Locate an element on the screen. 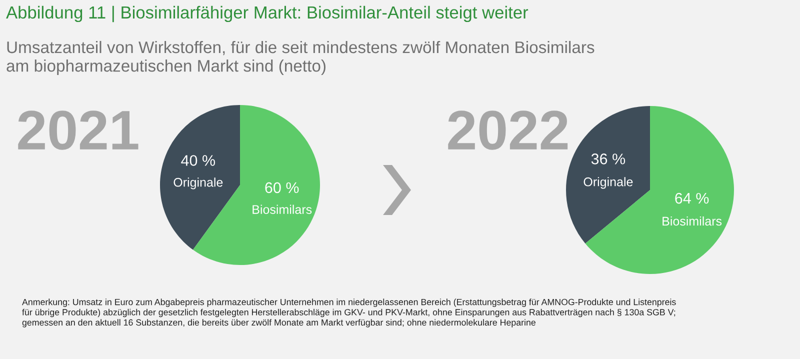 This screenshot has height=359, width=800. data-label: 40 % is located at coordinates (198, 160).